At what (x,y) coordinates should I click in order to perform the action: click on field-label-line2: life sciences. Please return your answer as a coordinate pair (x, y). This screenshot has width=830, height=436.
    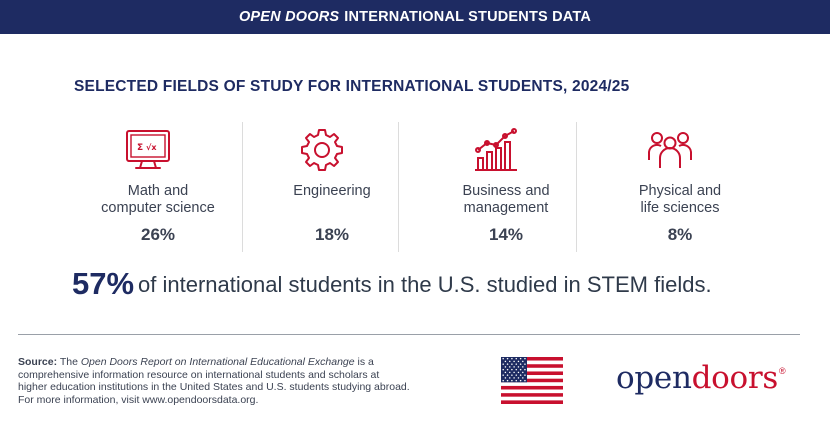
    Looking at the image, I should click on (680, 208).